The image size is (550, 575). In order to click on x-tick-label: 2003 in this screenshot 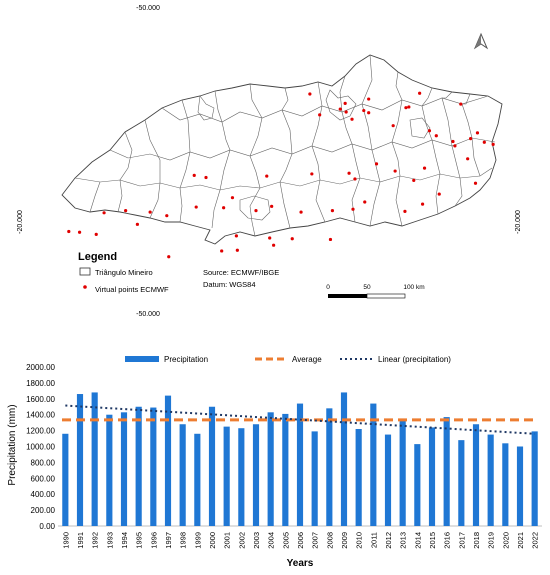, I will do `click(256, 540)`.